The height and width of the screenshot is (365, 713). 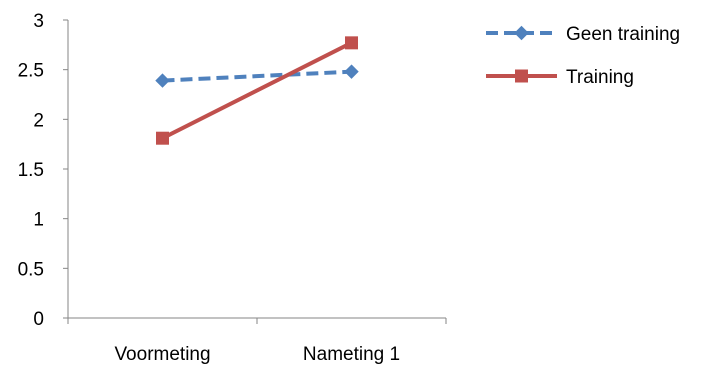 I want to click on y-tick-label: 1.5, so click(x=31, y=170).